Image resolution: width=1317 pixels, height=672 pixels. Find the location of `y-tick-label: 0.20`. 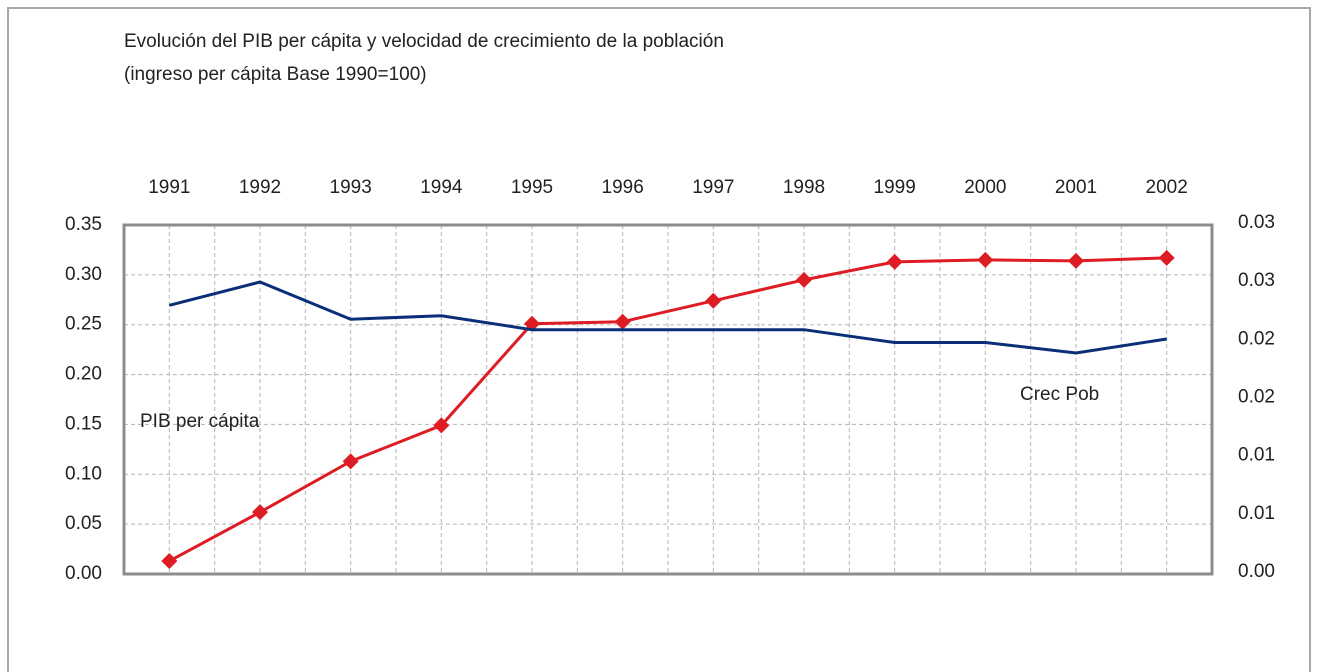

y-tick-label: 0.20 is located at coordinates (83, 374).